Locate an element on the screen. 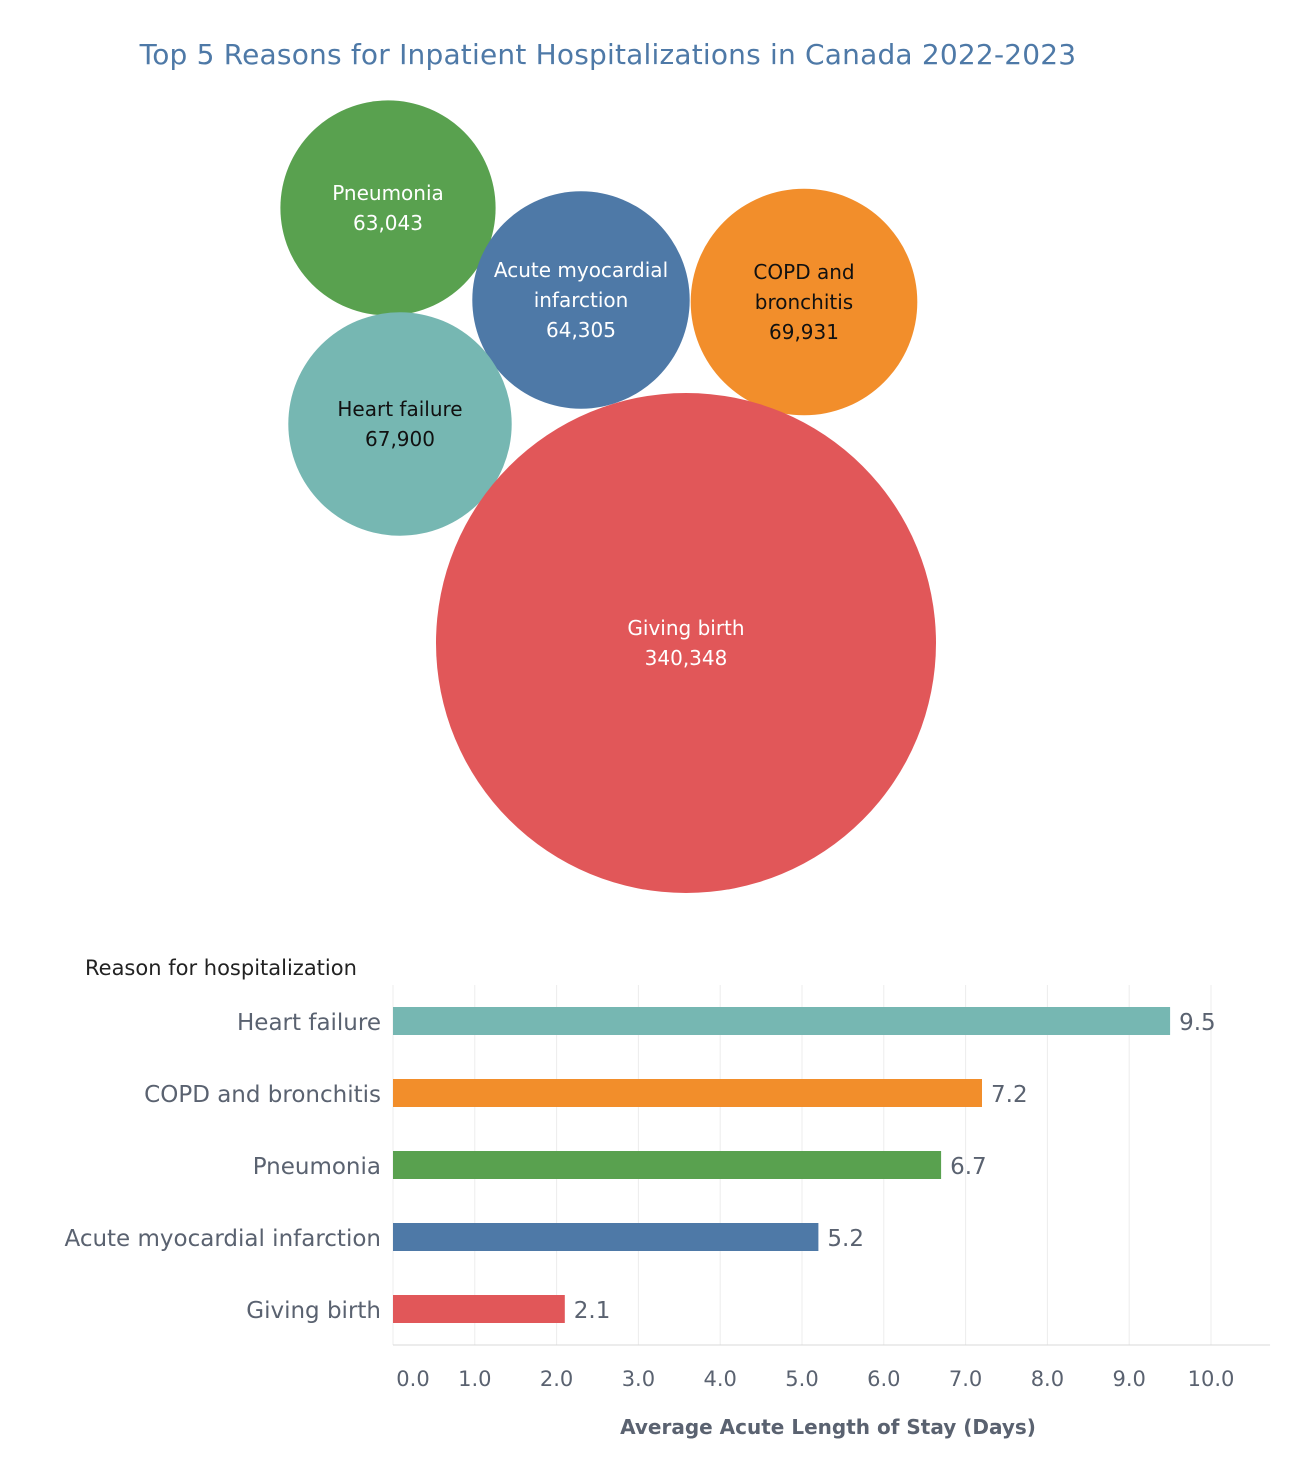 Image resolution: width=1298 pixels, height=1484 pixels. bubble-label-copd-and-bronchitis: bronchitis is located at coordinates (804, 302).